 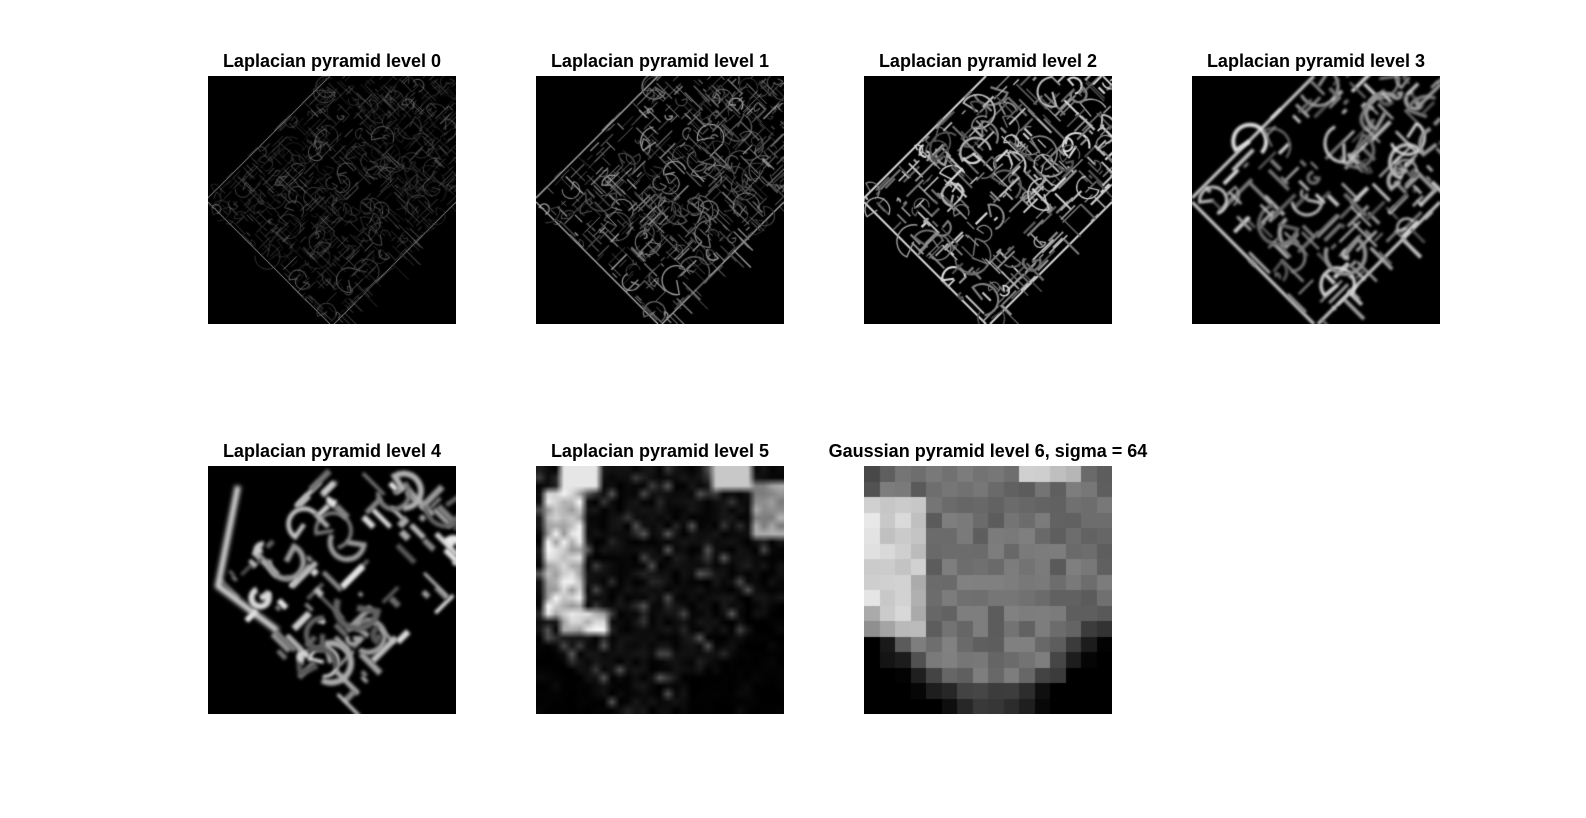 What do you see at coordinates (660, 451) in the screenshot?
I see `panel-title: Laplacian pyramid level 5` at bounding box center [660, 451].